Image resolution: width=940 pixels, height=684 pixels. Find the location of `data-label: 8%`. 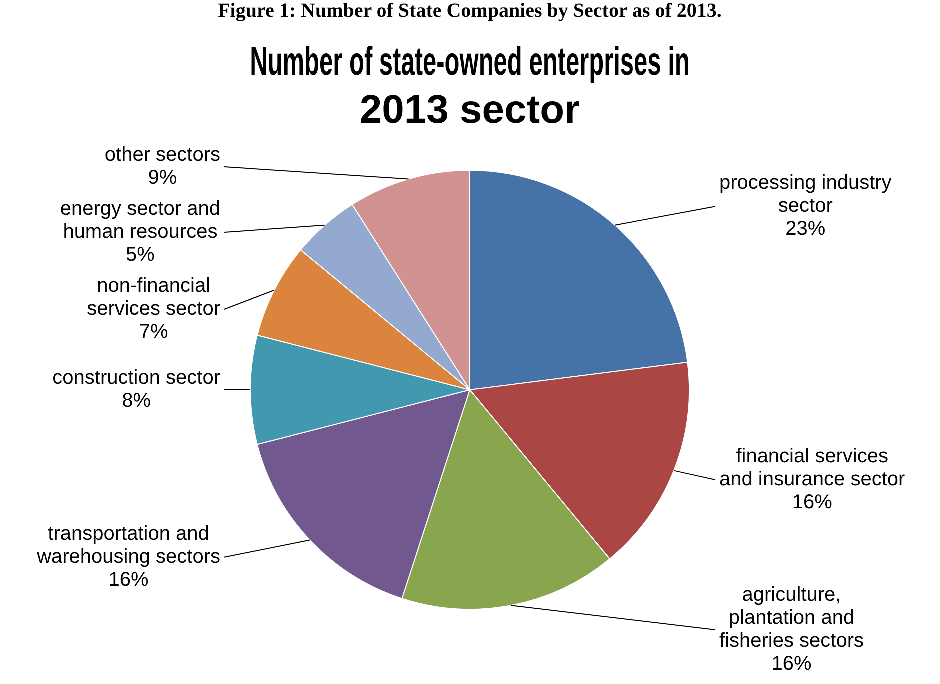

data-label: 8% is located at coordinates (137, 401).